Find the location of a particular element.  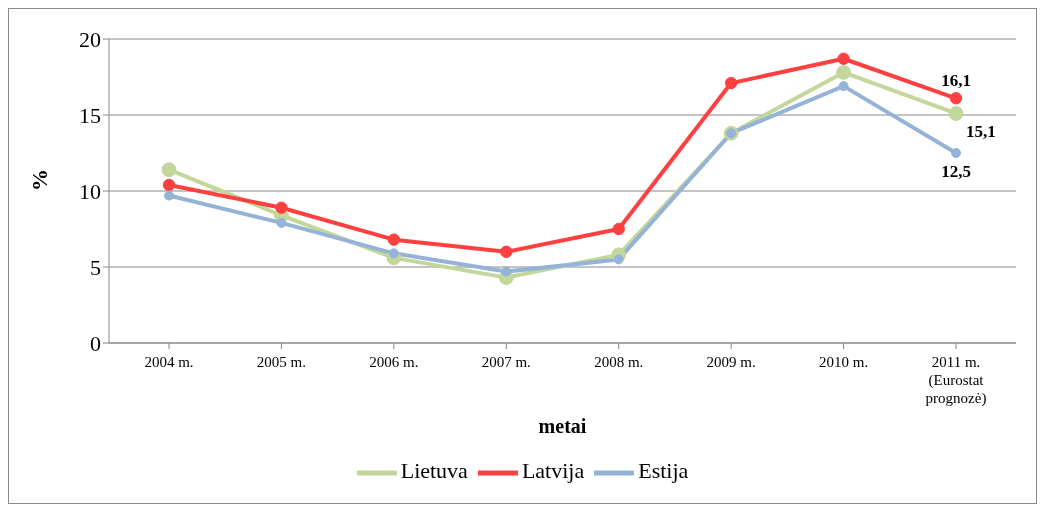

x-tick-label: 2004 m. is located at coordinates (169, 362).